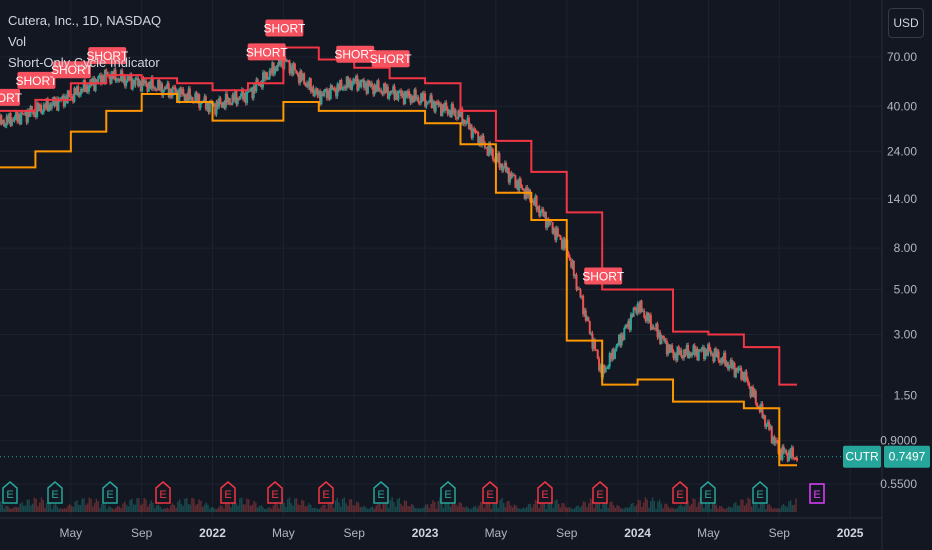  What do you see at coordinates (17, 41) in the screenshot?
I see `volume-study-label: Vol` at bounding box center [17, 41].